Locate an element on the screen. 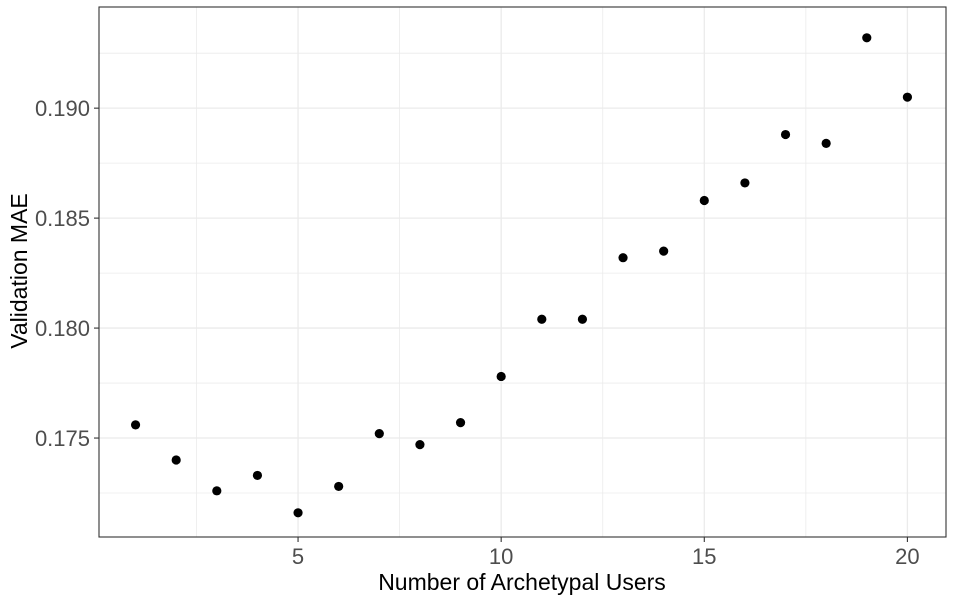 The height and width of the screenshot is (601, 953). x-tick-labels: 5 10 15 20 is located at coordinates (606, 556).